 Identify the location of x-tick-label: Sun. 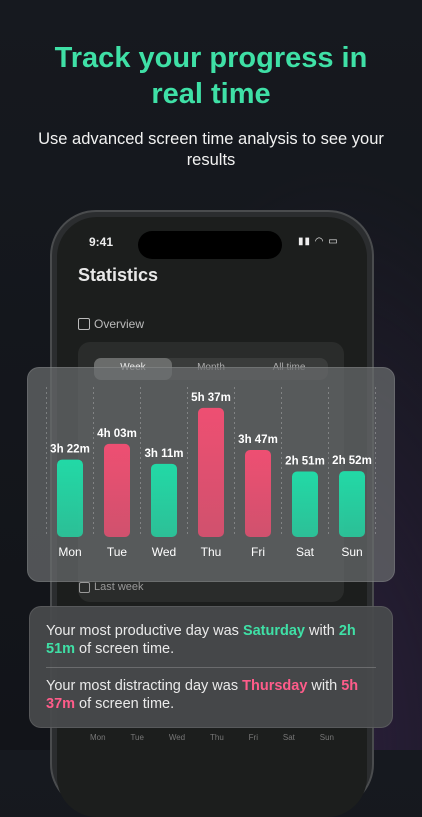
(351, 552).